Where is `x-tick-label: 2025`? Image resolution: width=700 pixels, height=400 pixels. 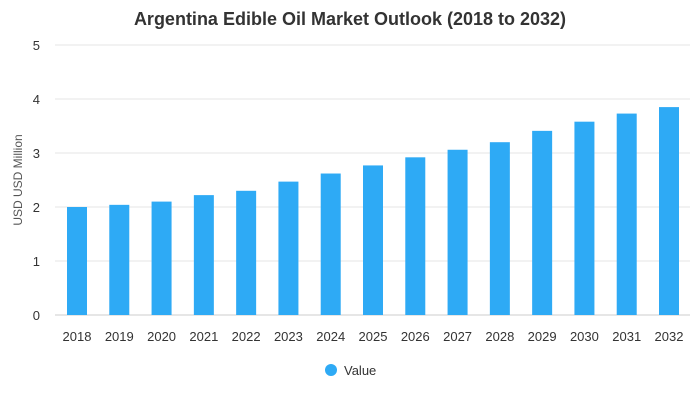 x-tick-label: 2025 is located at coordinates (373, 336).